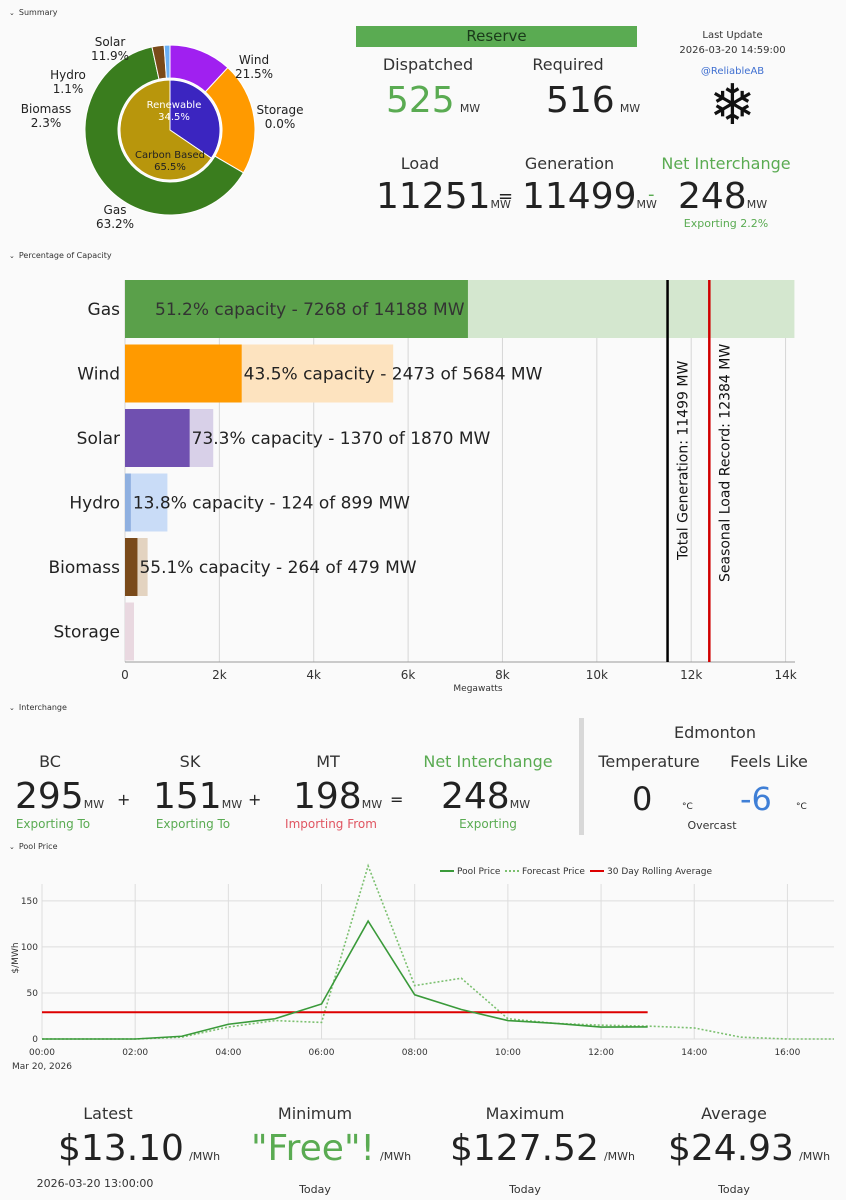  What do you see at coordinates (732, 71) in the screenshot?
I see `reliableab-link: @ReliableAB` at bounding box center [732, 71].